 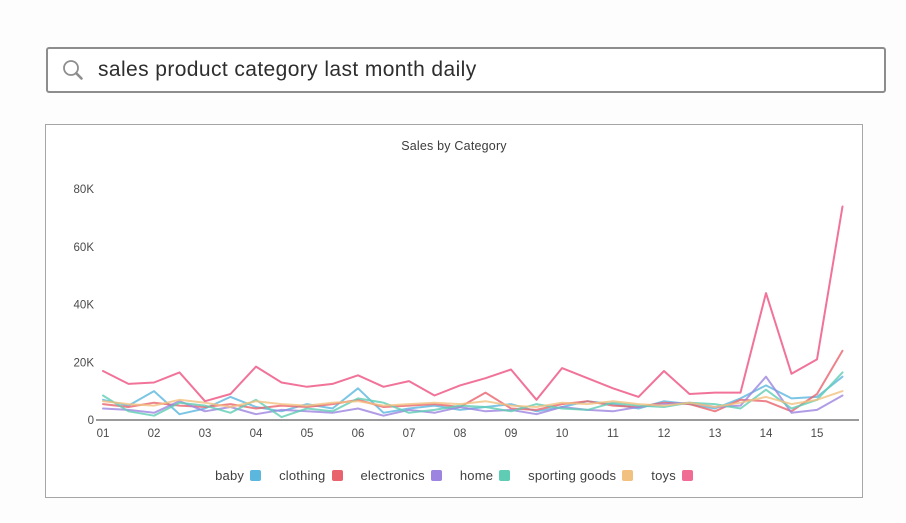 What do you see at coordinates (205, 434) in the screenshot?
I see `x-tick-label: 03` at bounding box center [205, 434].